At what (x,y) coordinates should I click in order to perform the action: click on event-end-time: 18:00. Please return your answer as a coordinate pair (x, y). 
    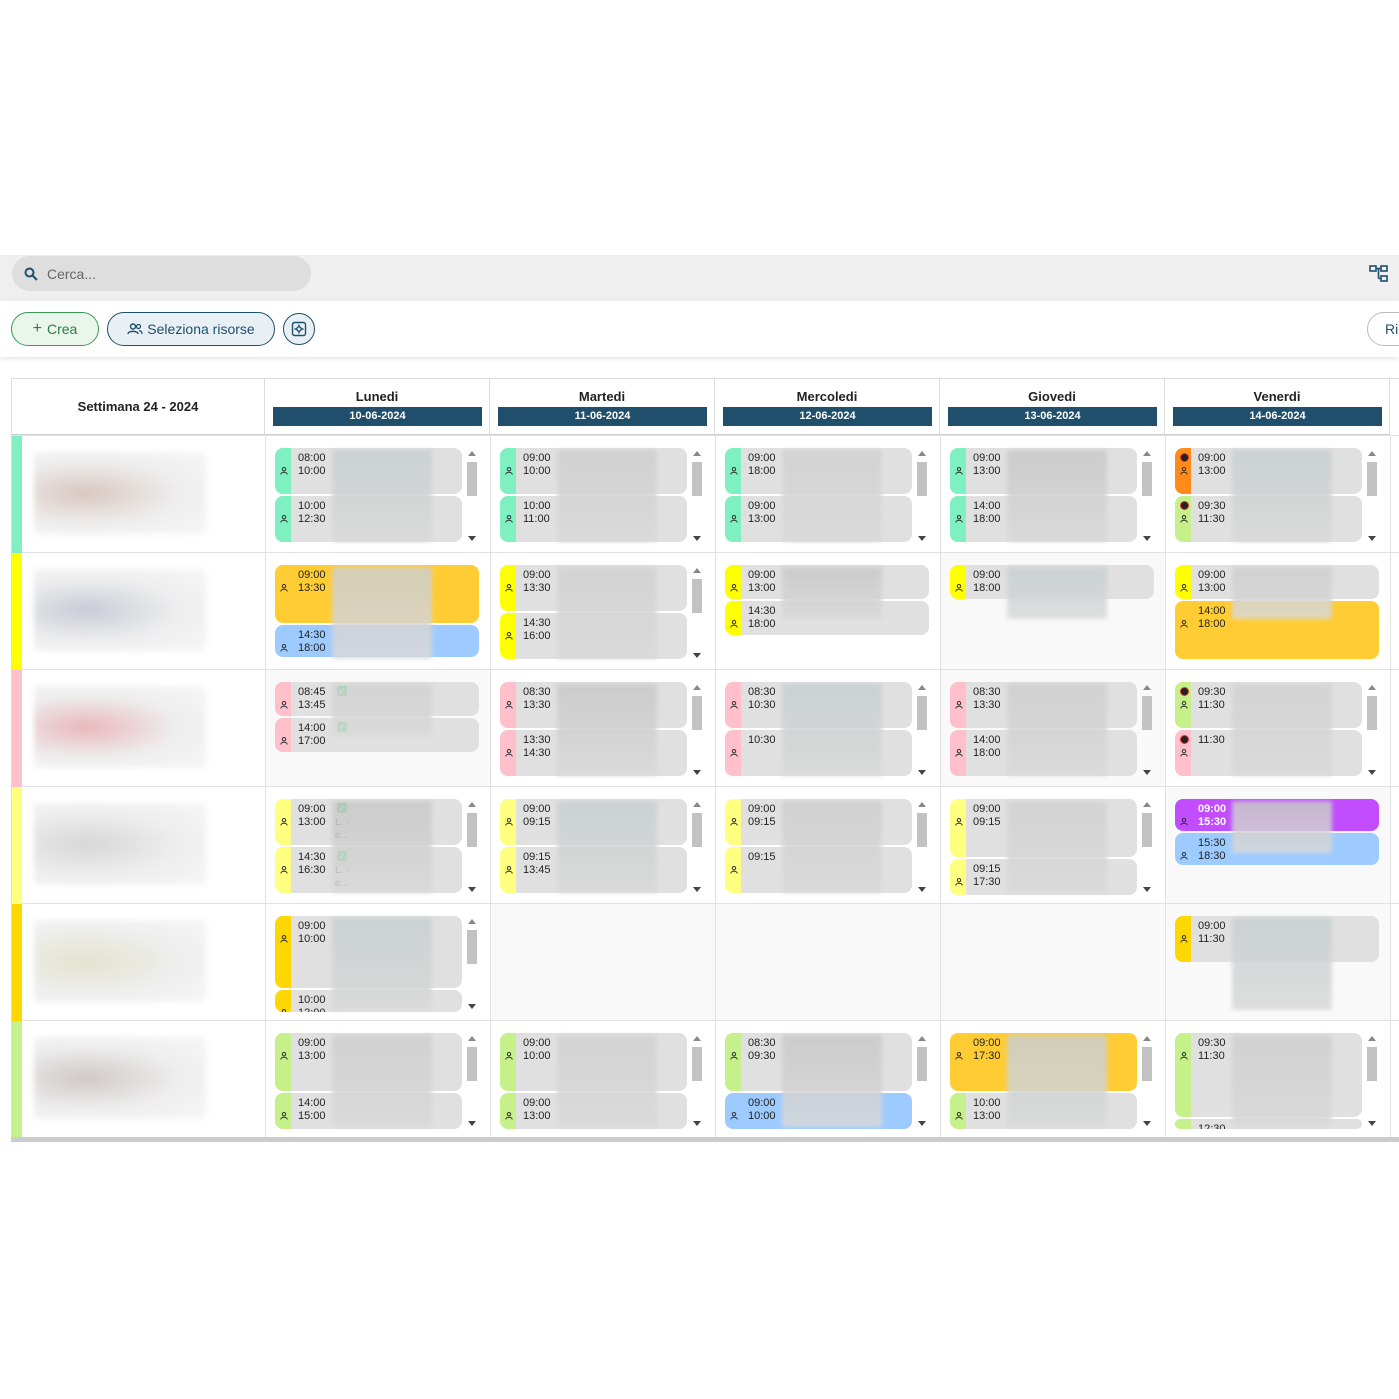
    Looking at the image, I should click on (312, 648).